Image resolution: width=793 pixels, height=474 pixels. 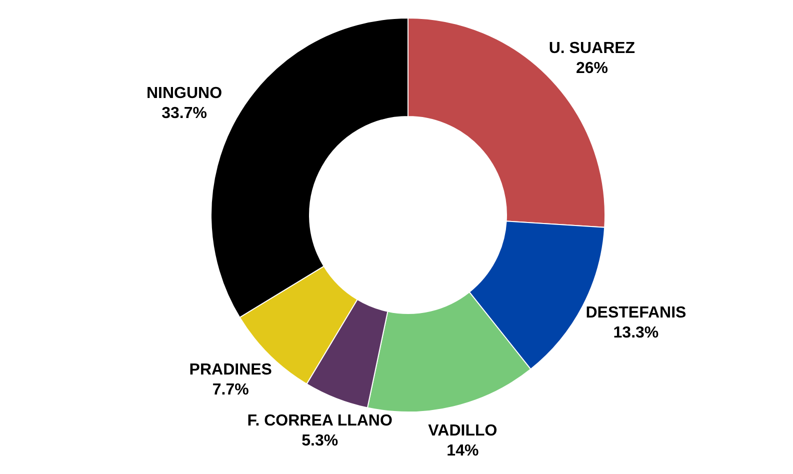 I want to click on slice-label: VADILLO, so click(x=463, y=431).